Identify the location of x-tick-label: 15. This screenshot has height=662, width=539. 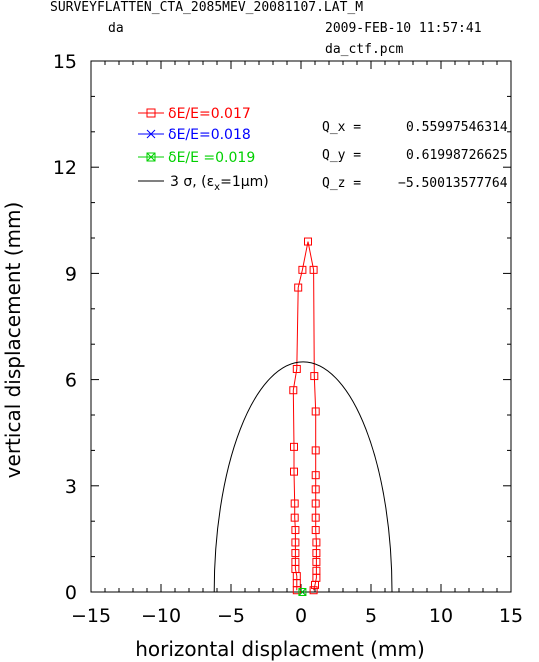
(511, 616).